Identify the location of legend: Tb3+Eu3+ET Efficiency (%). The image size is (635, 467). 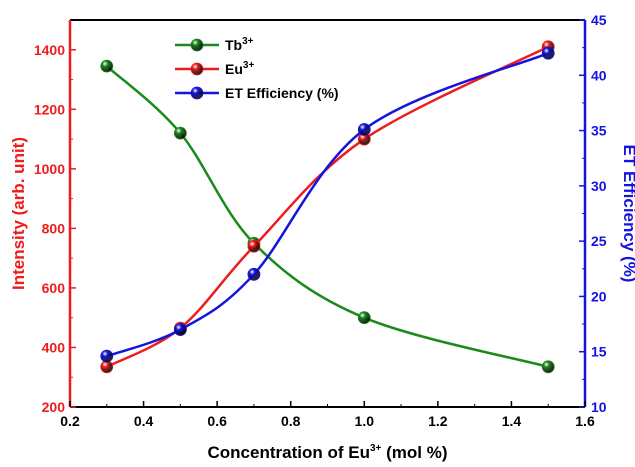
(257, 68).